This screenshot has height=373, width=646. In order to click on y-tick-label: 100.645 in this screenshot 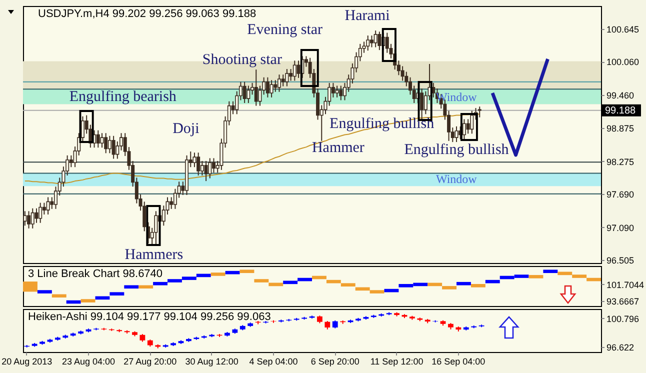, I will do `click(623, 29)`.